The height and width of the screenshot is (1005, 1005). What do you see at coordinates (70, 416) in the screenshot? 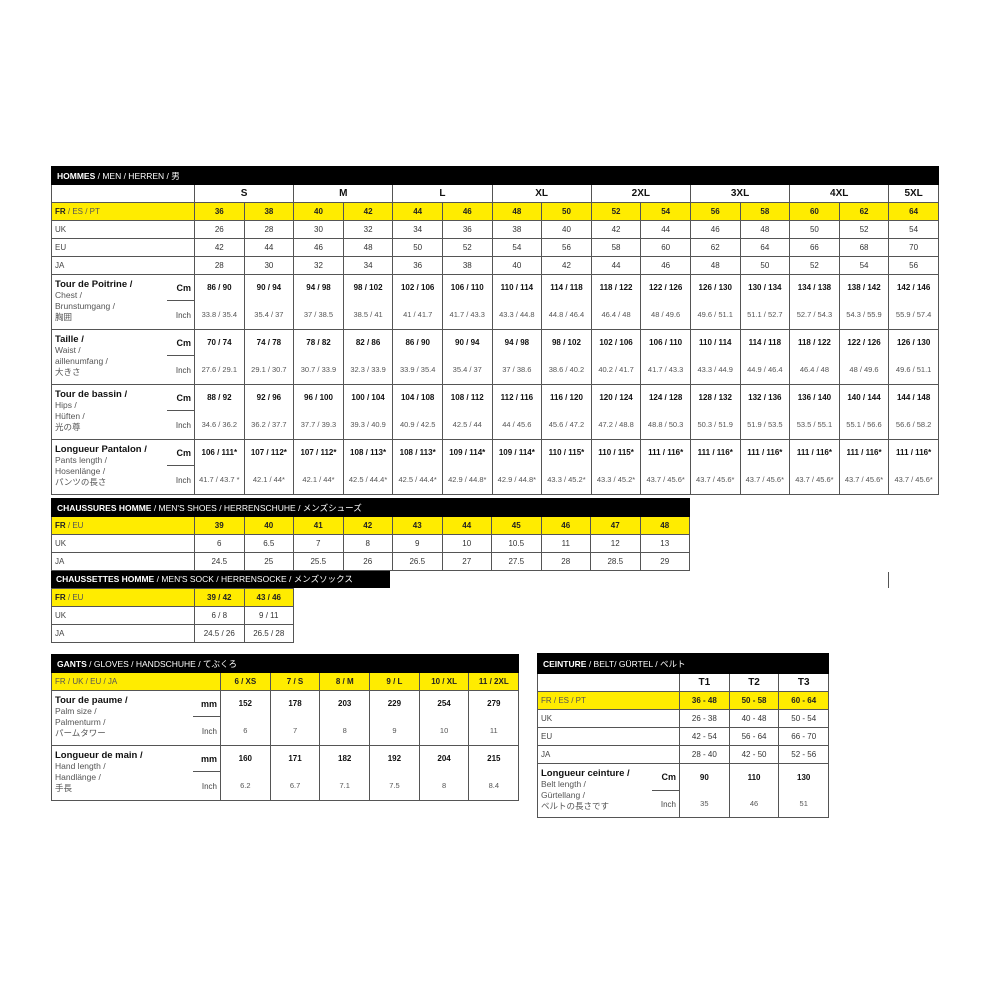
I see `men-measure-name-2: Hüften /` at bounding box center [70, 416].